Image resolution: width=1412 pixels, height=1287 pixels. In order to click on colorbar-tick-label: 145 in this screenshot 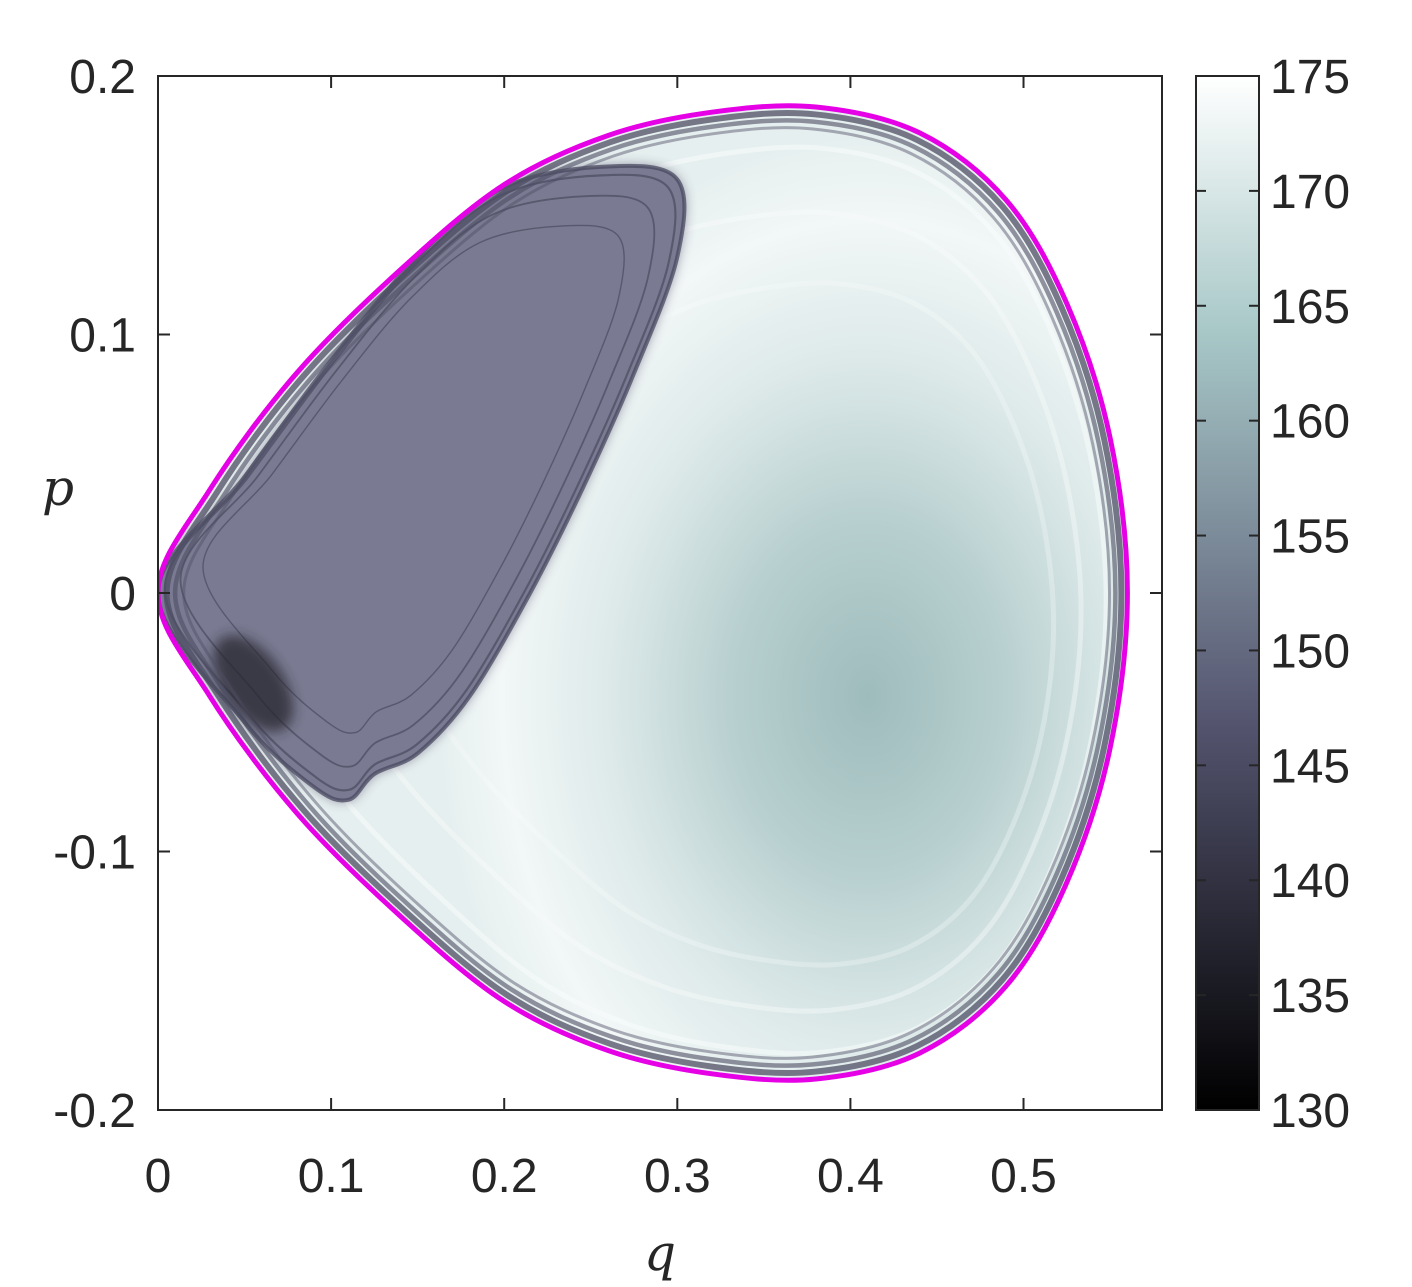, I will do `click(1310, 766)`.